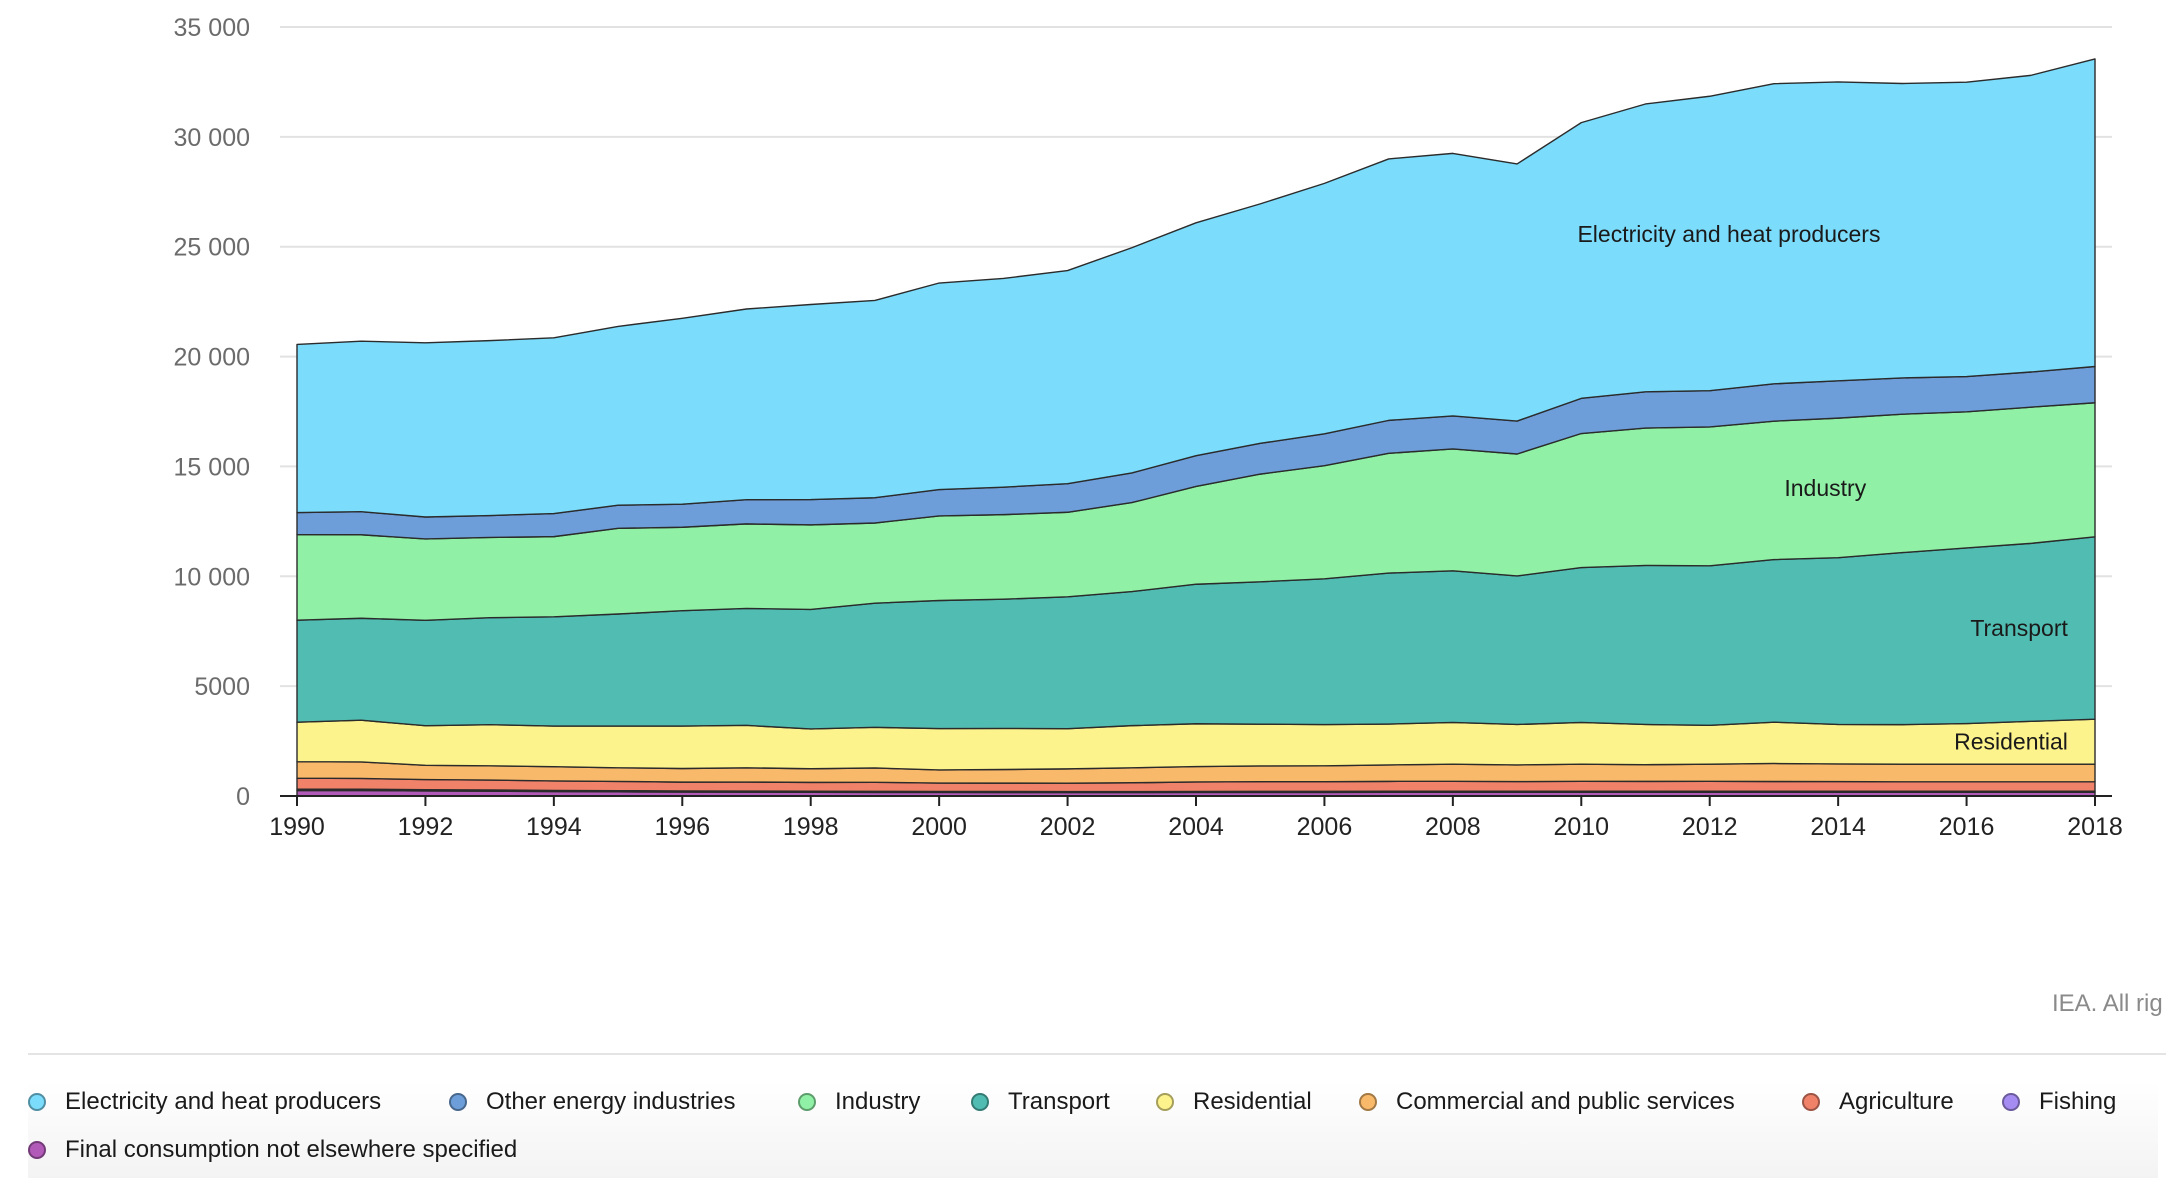  I want to click on x-tick-label: 1994, so click(554, 827).